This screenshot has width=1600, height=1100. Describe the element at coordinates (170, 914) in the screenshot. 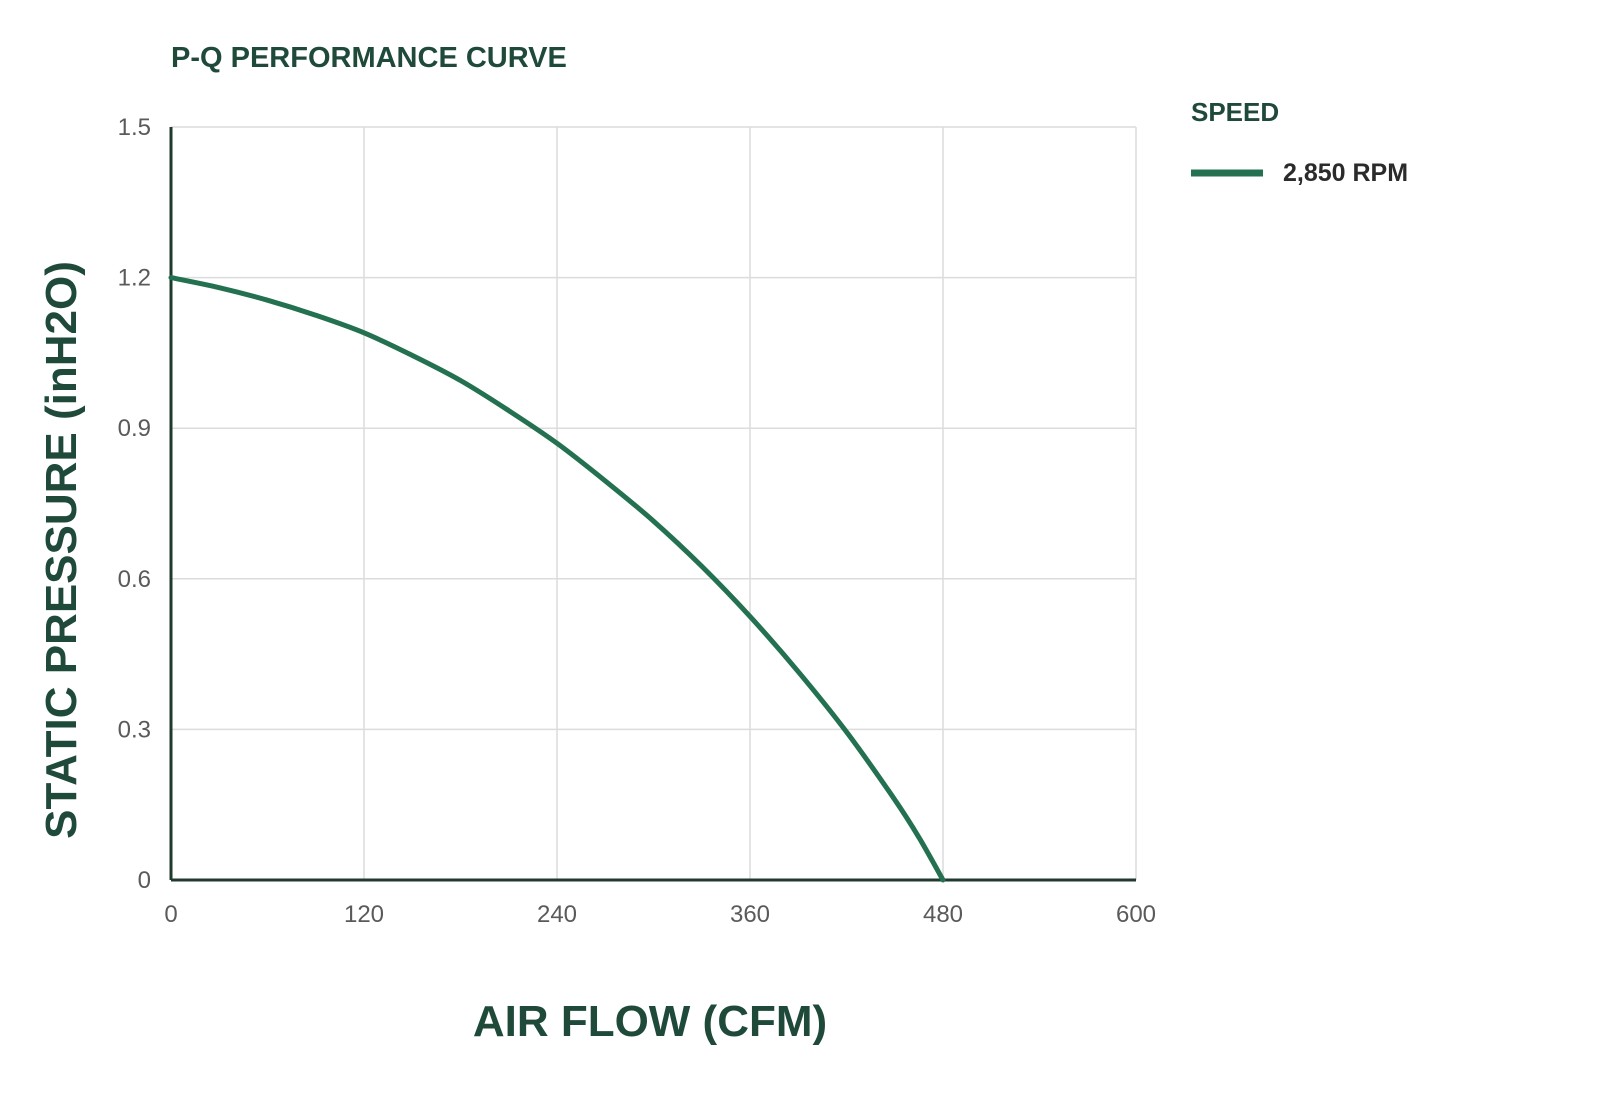

I see `x-tick-label: 0` at that location.